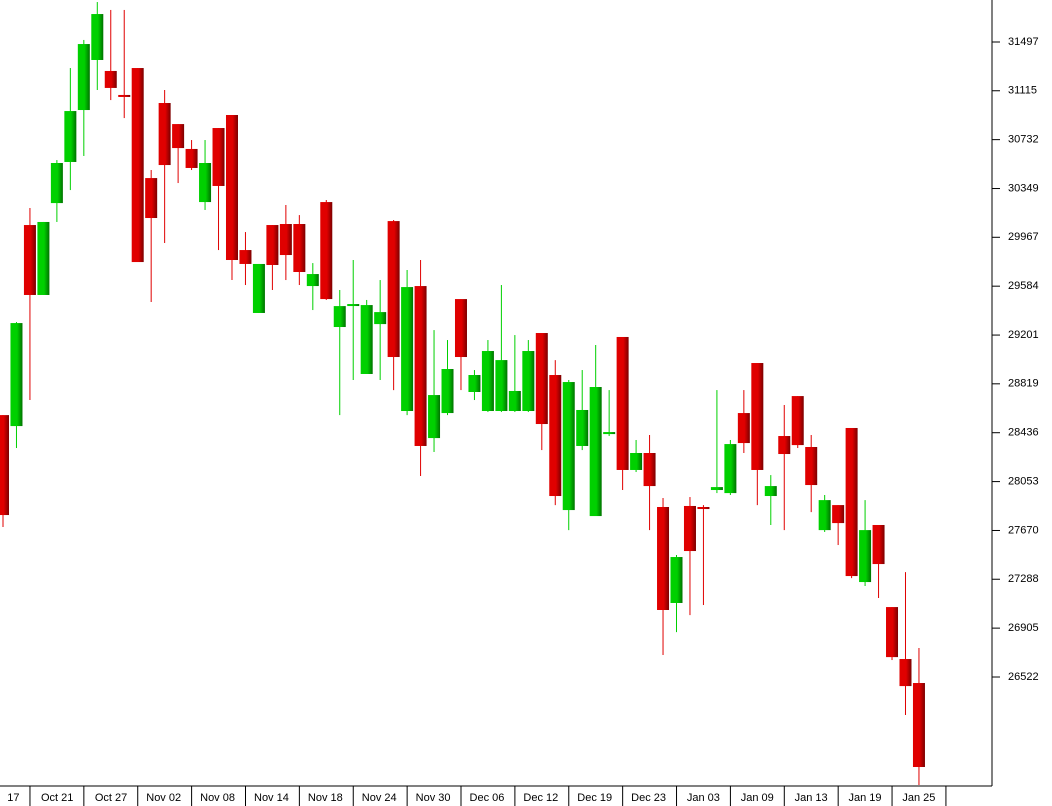  What do you see at coordinates (1023, 286) in the screenshot?
I see `y-tick-label: 29584` at bounding box center [1023, 286].